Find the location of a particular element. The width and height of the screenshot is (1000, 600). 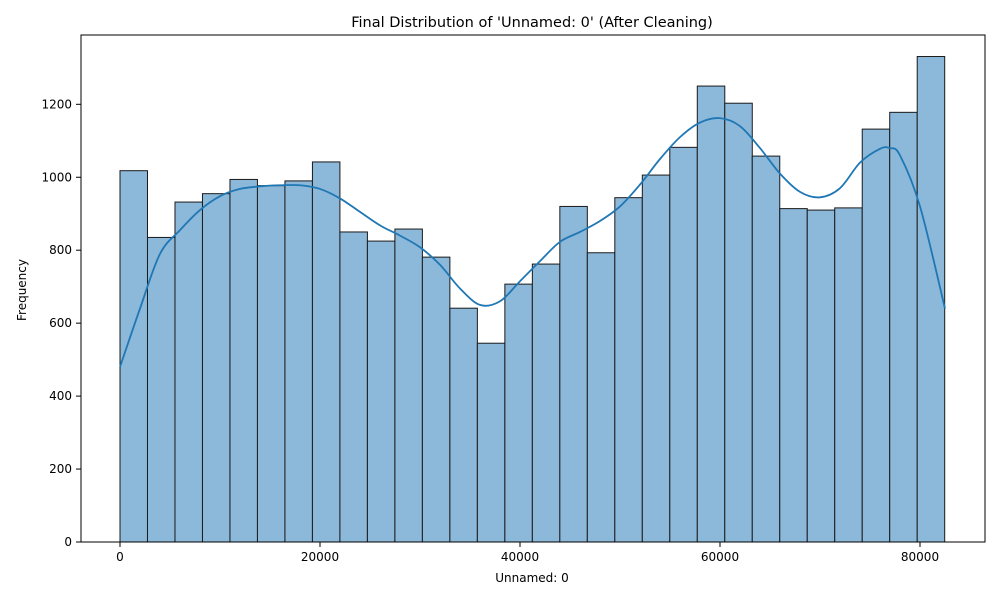

y-tick-label: 0 is located at coordinates (68, 542).